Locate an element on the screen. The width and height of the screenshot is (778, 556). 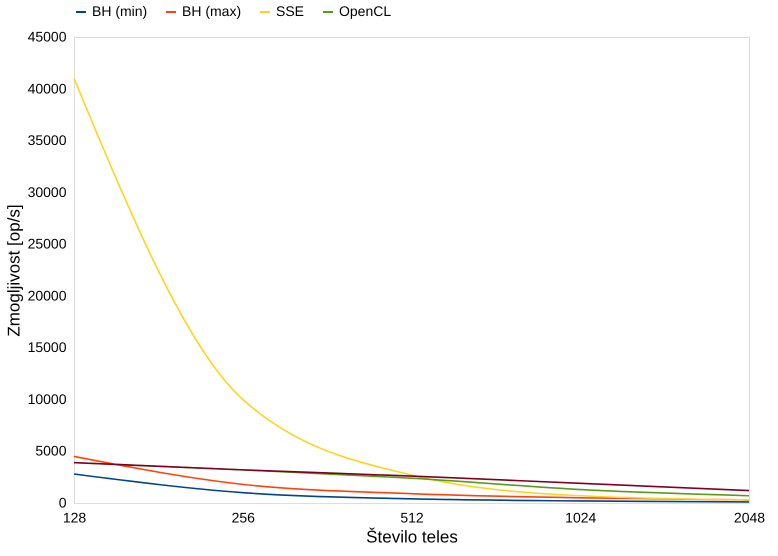
legend-label: SSE is located at coordinates (290, 11).